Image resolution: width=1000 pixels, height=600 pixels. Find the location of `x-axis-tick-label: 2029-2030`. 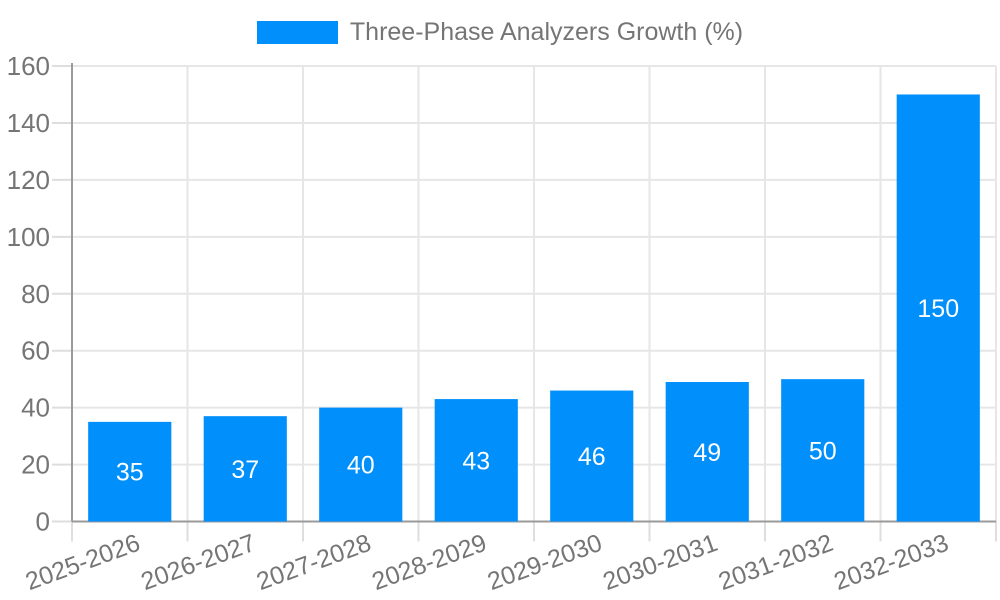

x-axis-tick-label: 2029-2030 is located at coordinates (545, 562).